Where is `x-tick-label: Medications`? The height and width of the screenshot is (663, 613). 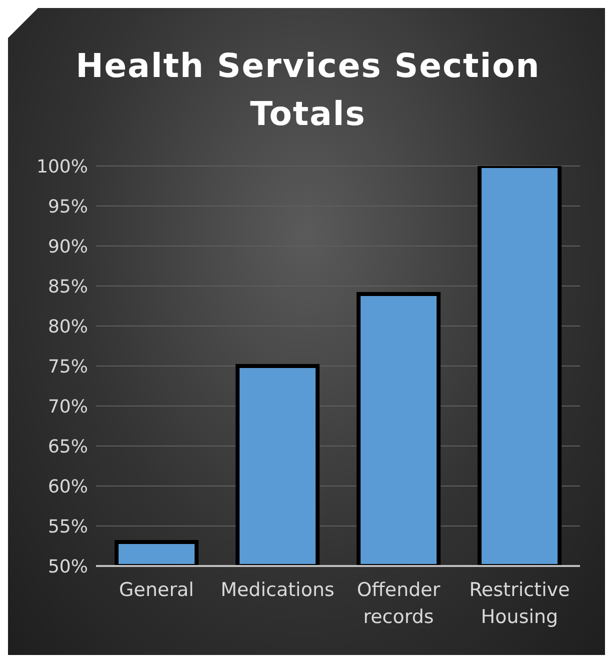
x-tick-label: Medications is located at coordinates (277, 590).